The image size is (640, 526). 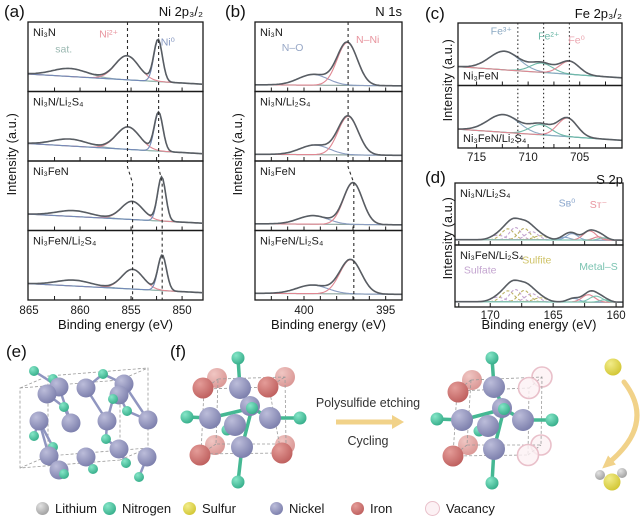 I want to click on x-axis-label-a: Binding energy (eV), so click(x=115, y=324).